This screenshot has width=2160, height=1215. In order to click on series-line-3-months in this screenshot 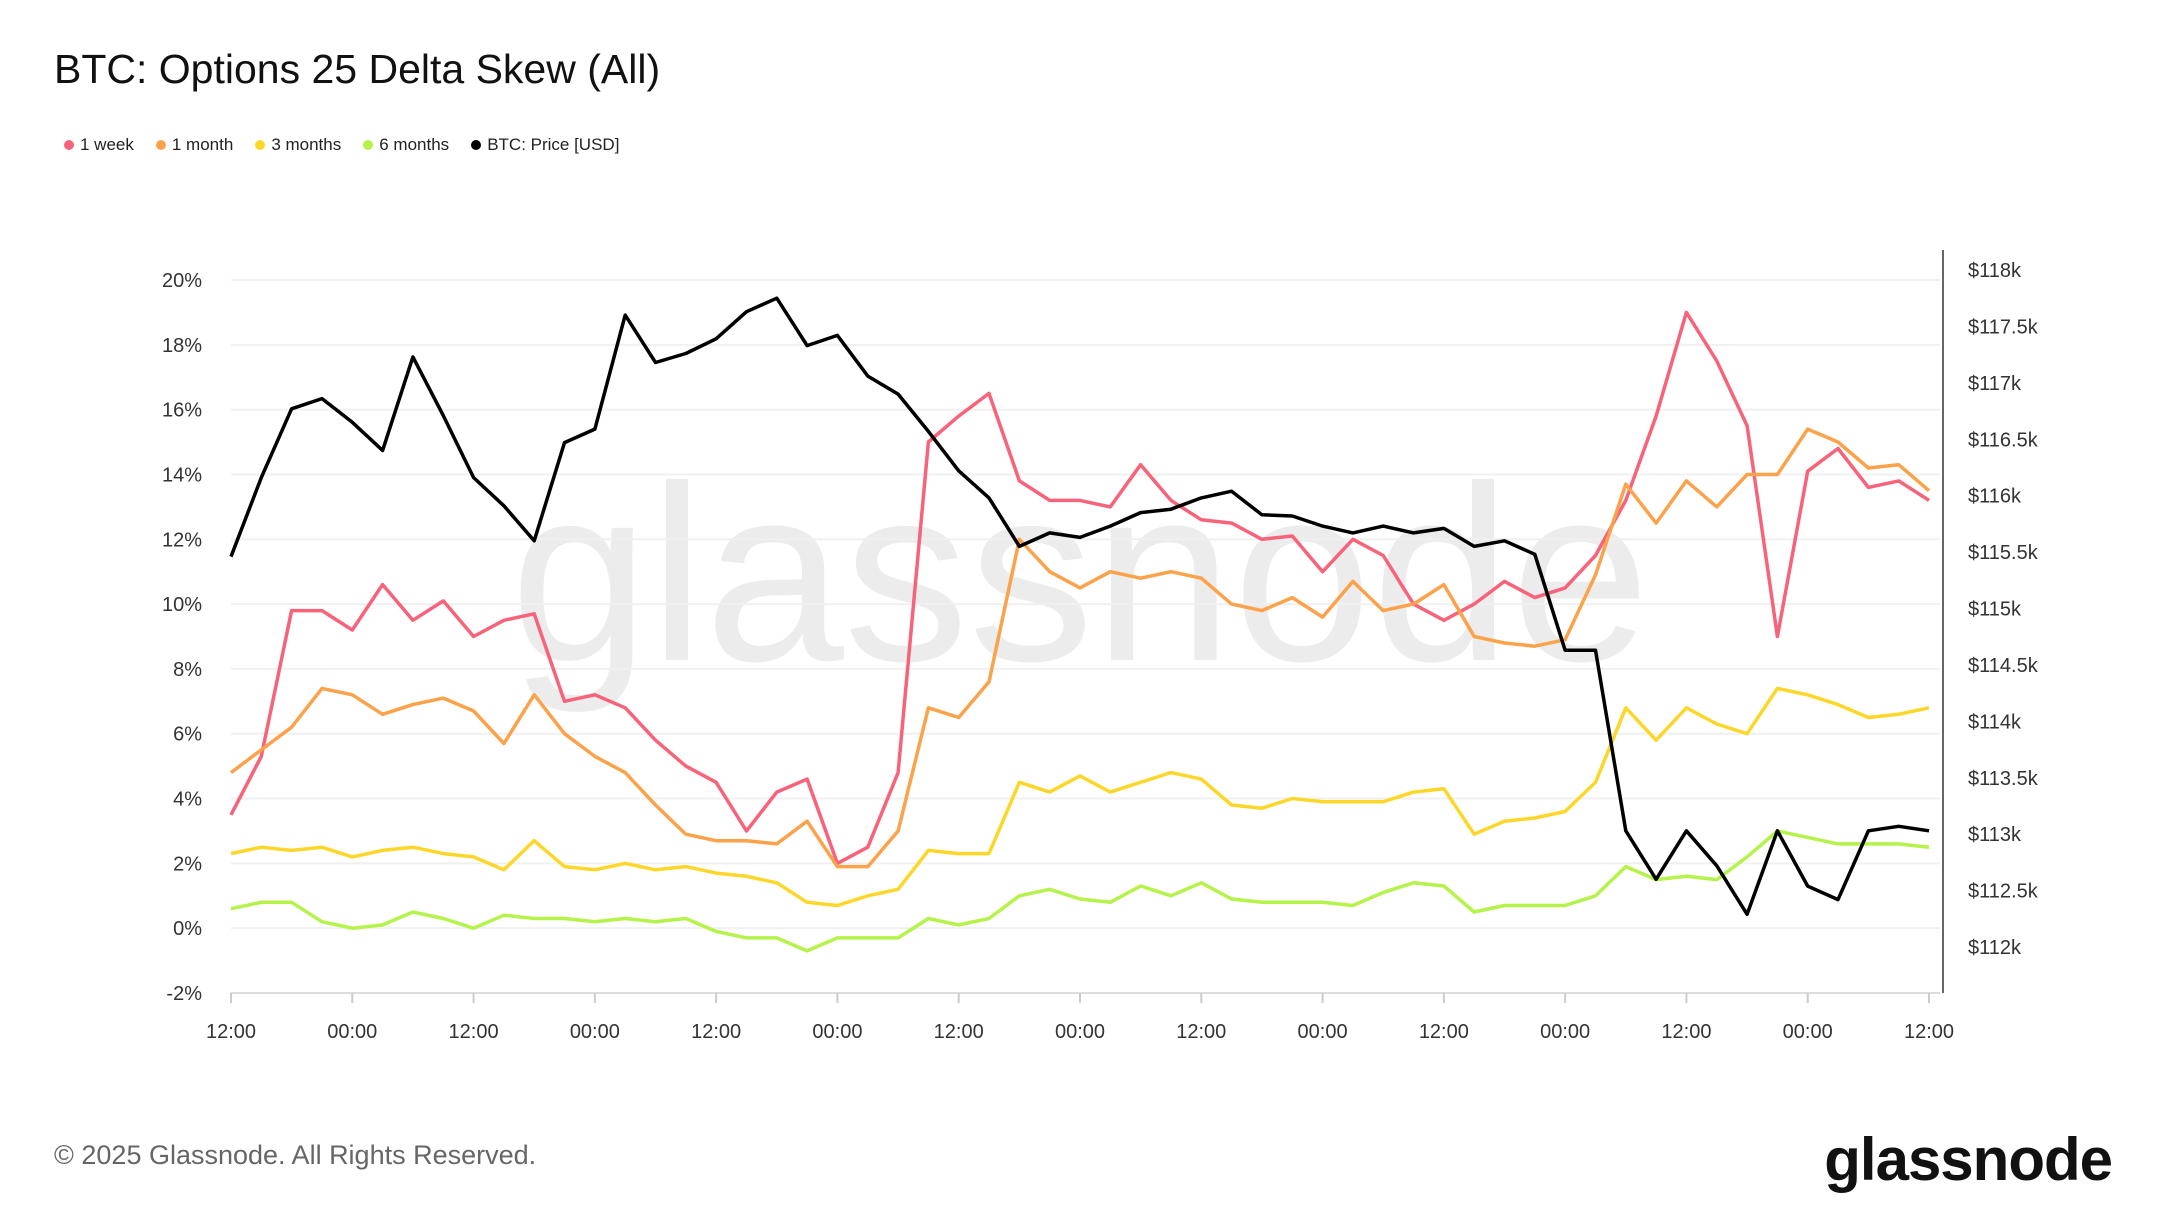, I will do `click(1080, 797)`.